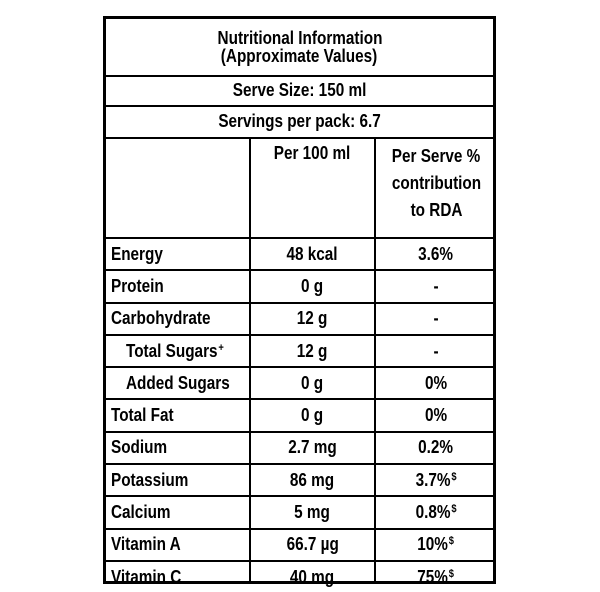 Image resolution: width=600 pixels, height=592 pixels. What do you see at coordinates (299, 287) in the screenshot?
I see `table-row: Protein 0 g -` at bounding box center [299, 287].